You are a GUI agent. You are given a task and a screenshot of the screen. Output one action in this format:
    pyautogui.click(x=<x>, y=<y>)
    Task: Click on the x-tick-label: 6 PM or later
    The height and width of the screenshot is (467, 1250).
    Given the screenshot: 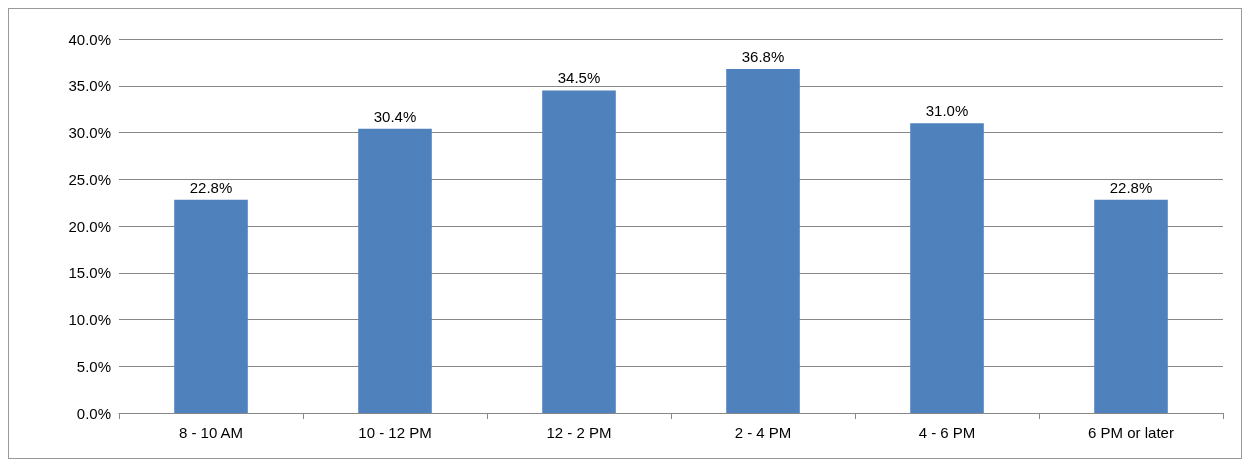 What is the action you would take?
    pyautogui.click(x=1131, y=432)
    